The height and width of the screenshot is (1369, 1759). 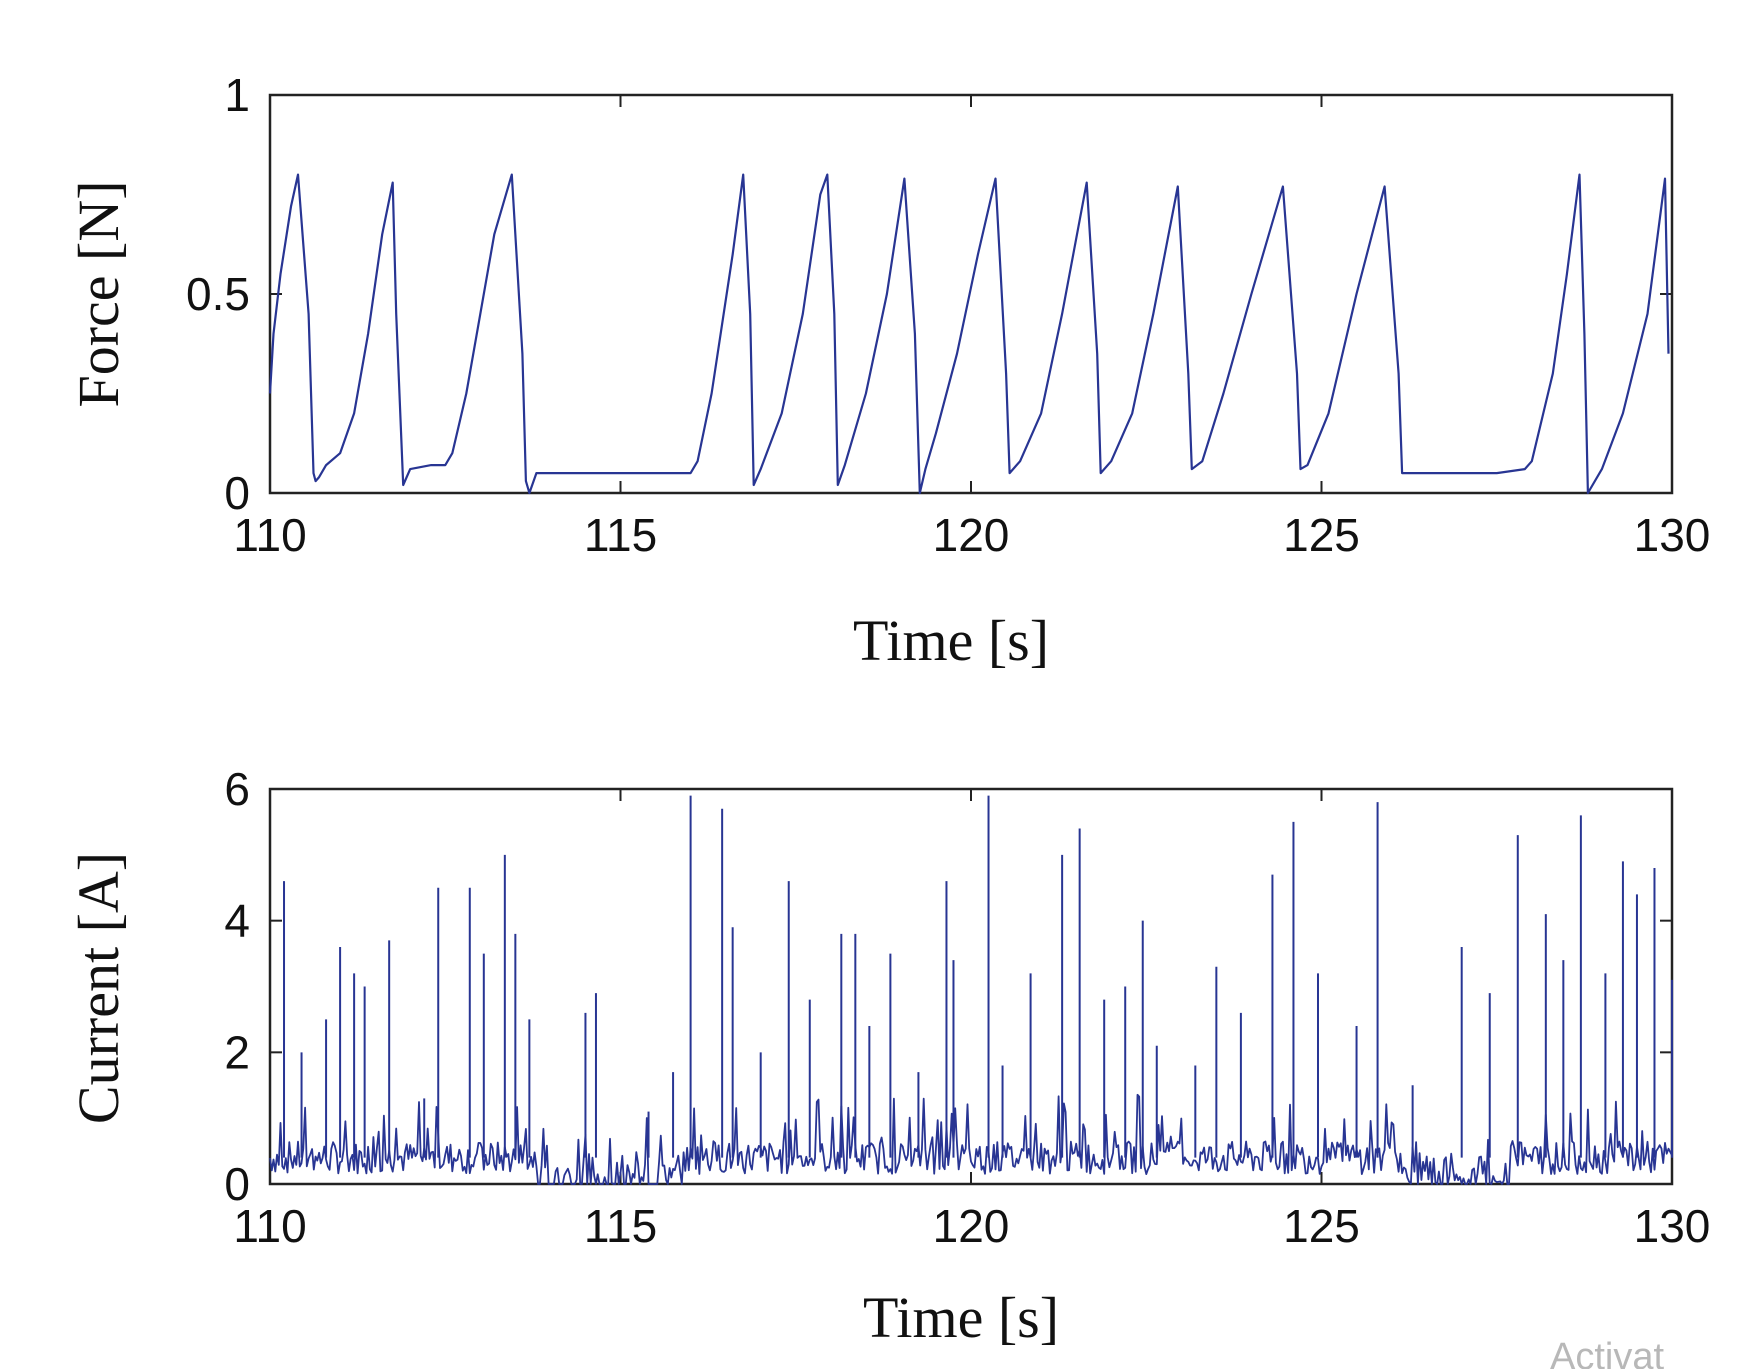 What do you see at coordinates (237, 986) in the screenshot?
I see `current-ytick-labels: 0 2 4 6` at bounding box center [237, 986].